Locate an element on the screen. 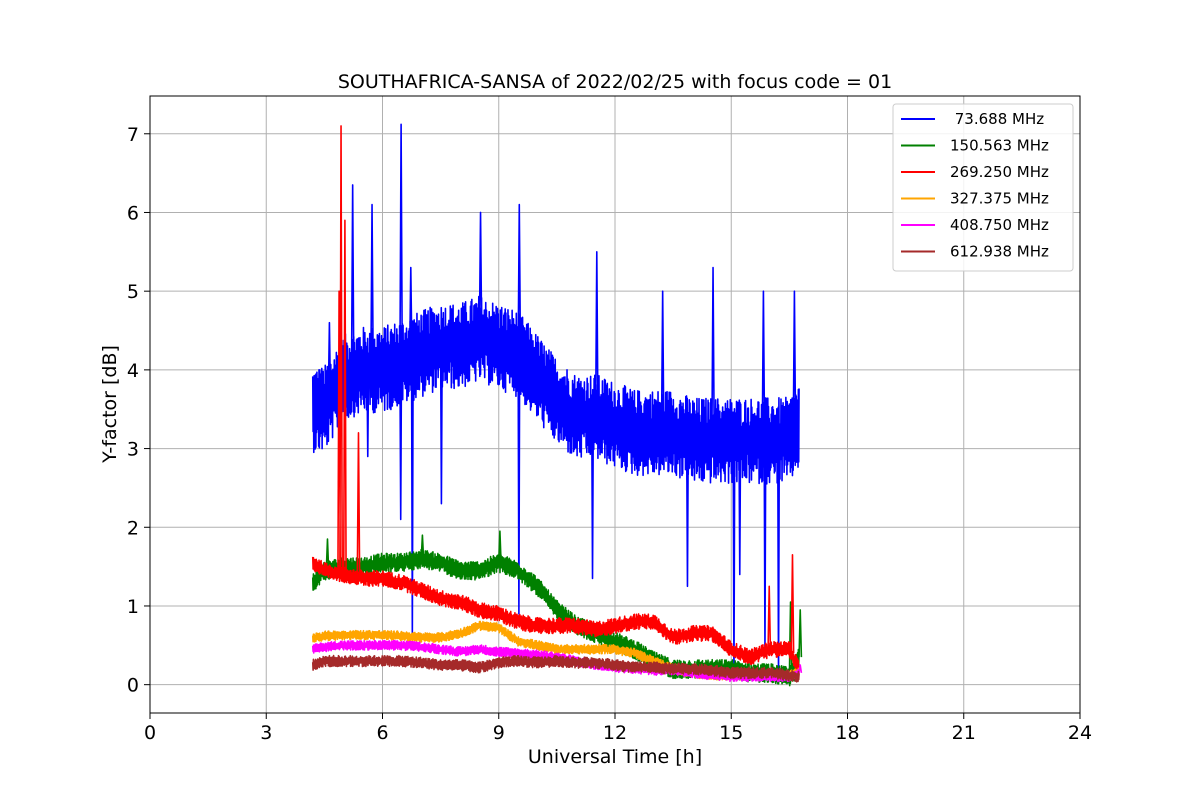 This screenshot has width=1200, height=800. x-tick-label: 21 is located at coordinates (964, 733).